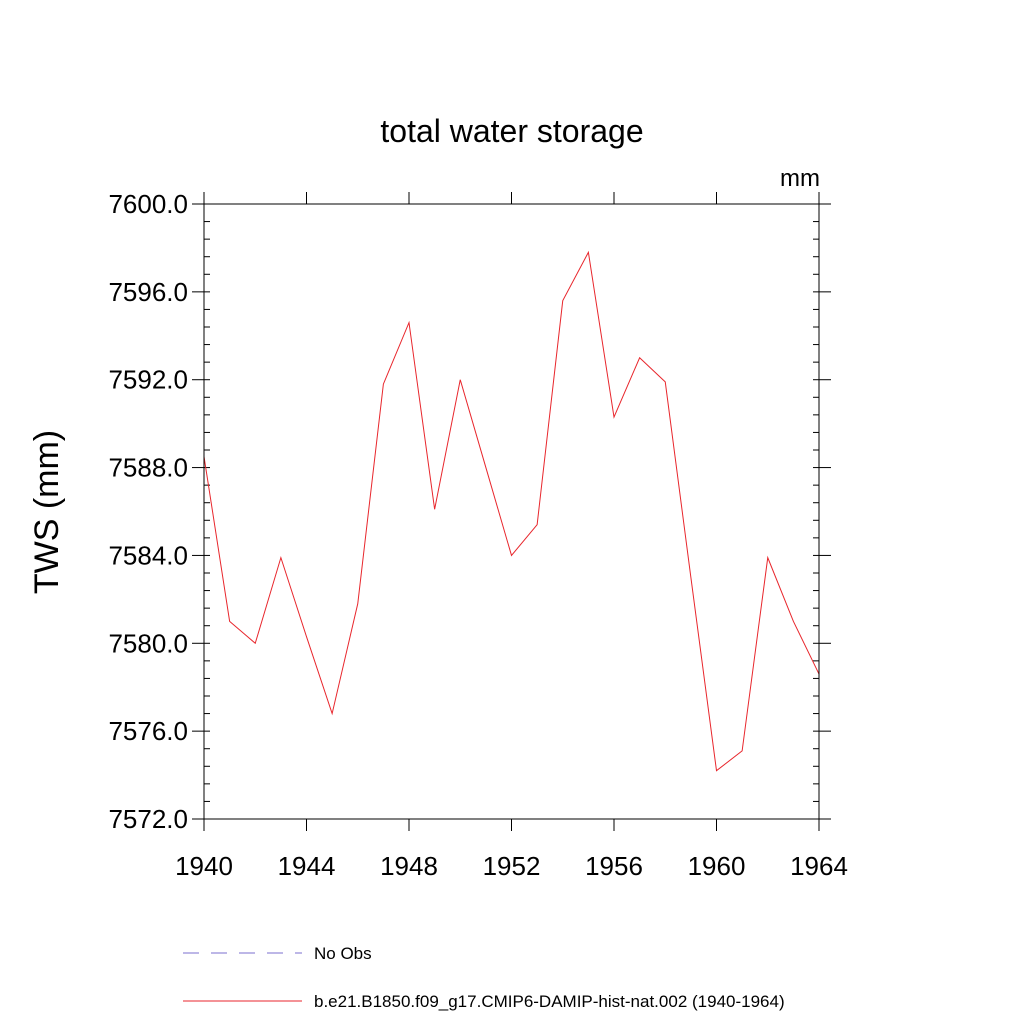  Describe the element at coordinates (47, 512) in the screenshot. I see `y-axis-label: TWS (mm)` at that location.